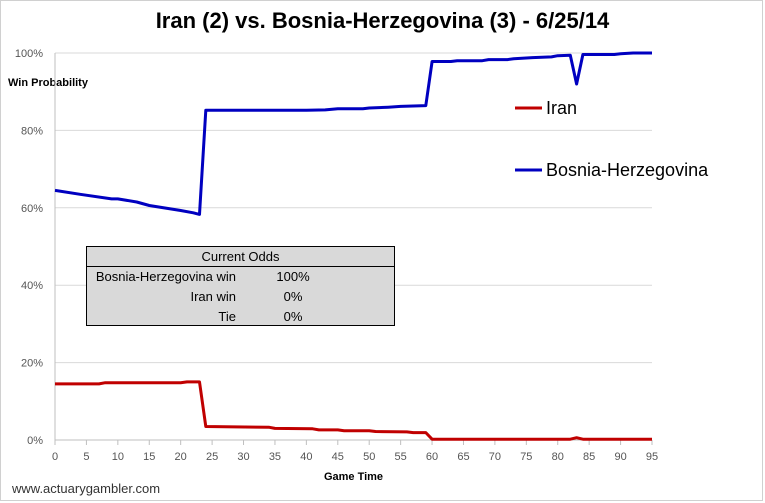 This screenshot has width=765, height=503. What do you see at coordinates (29, 54) in the screenshot?
I see `y-tick-label: 100%` at bounding box center [29, 54].